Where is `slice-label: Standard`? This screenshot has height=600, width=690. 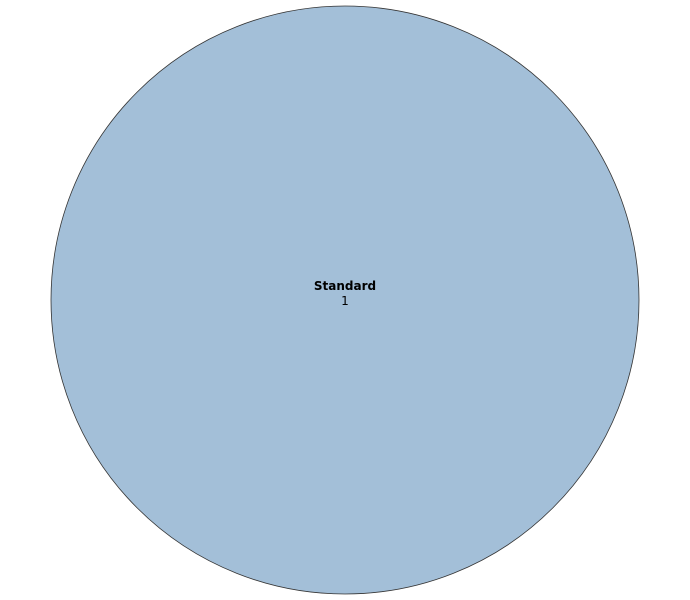 slice-label: Standard is located at coordinates (345, 286).